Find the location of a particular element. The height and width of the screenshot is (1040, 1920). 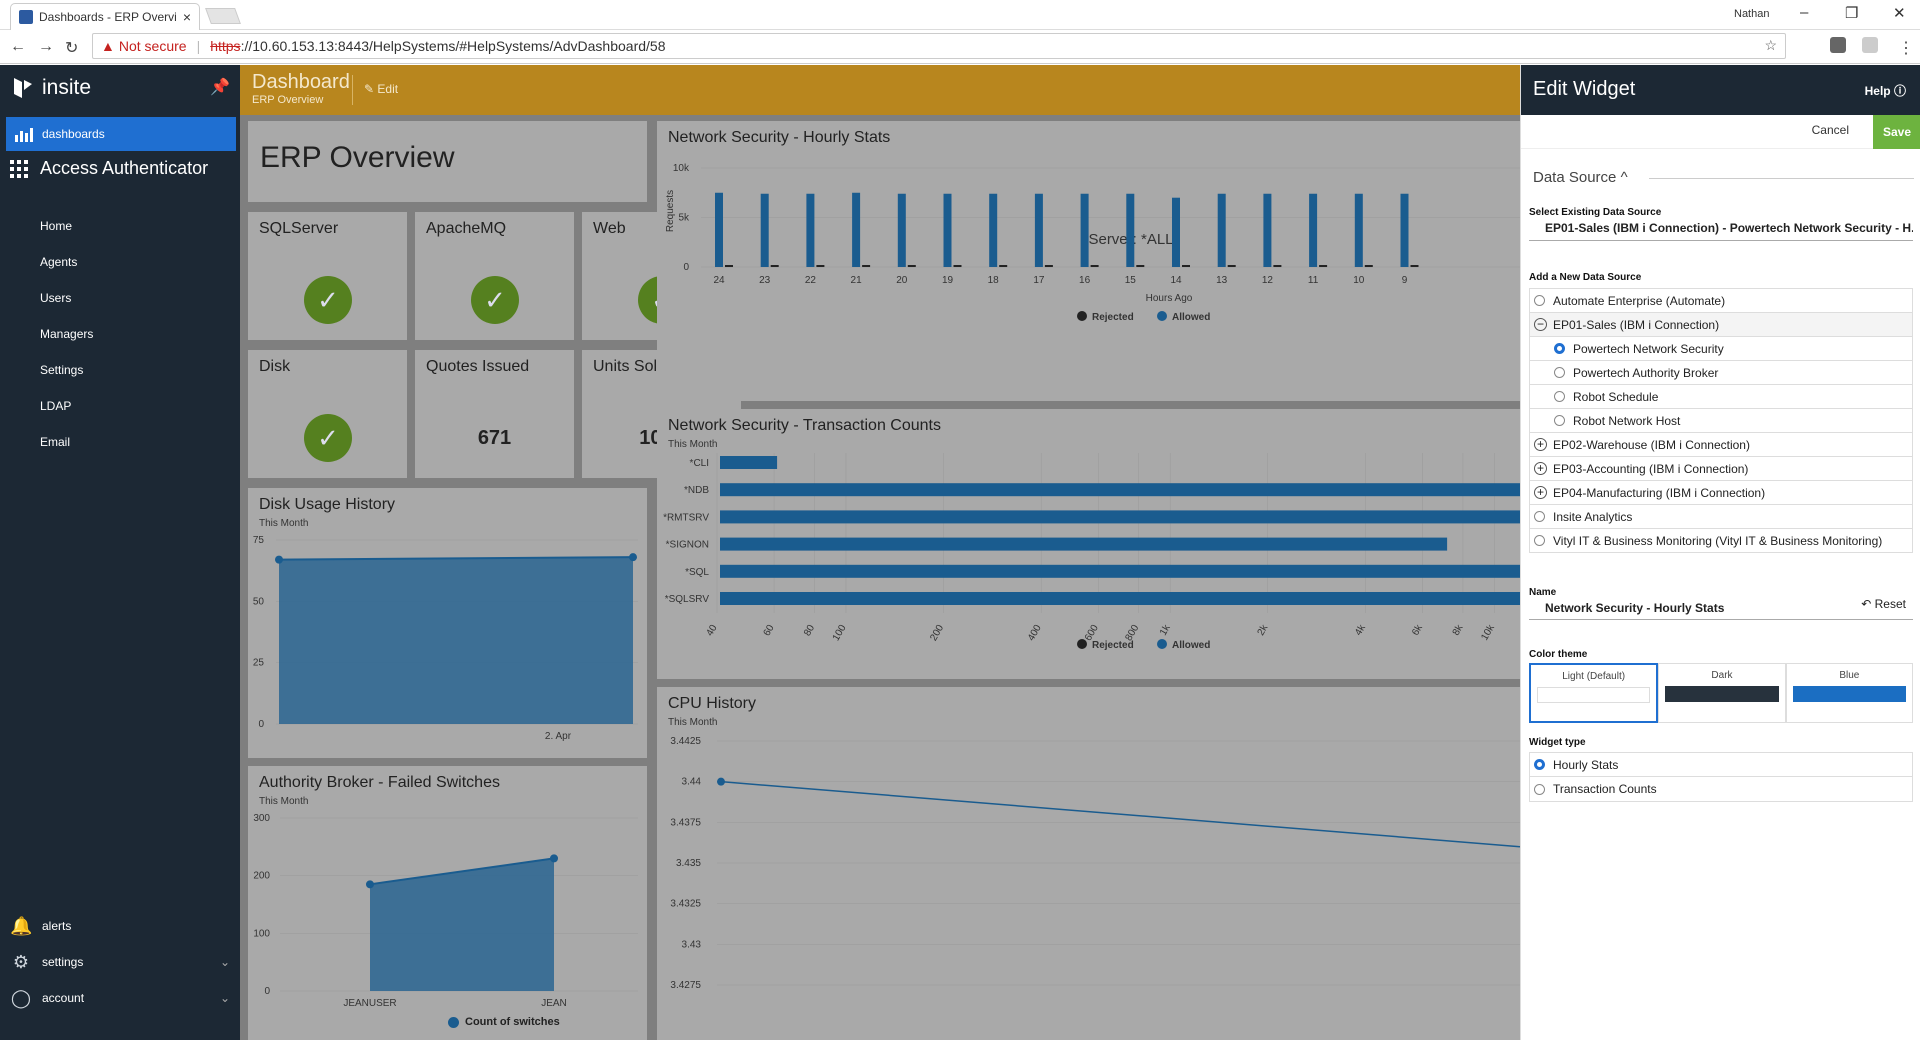

theme-label: Light (Default) is located at coordinates (1594, 676).